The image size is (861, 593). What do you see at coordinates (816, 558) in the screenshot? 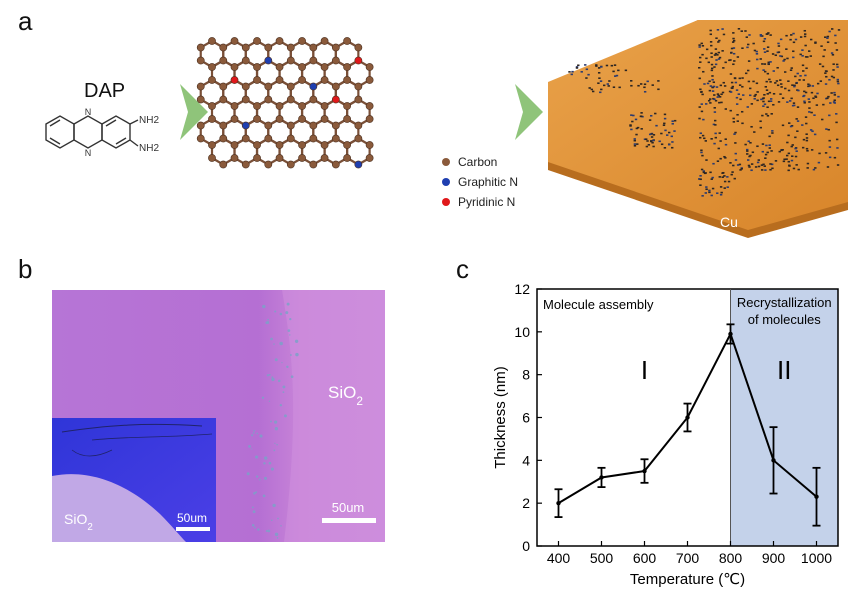
I see `x-tick-label: 1000` at bounding box center [816, 558].